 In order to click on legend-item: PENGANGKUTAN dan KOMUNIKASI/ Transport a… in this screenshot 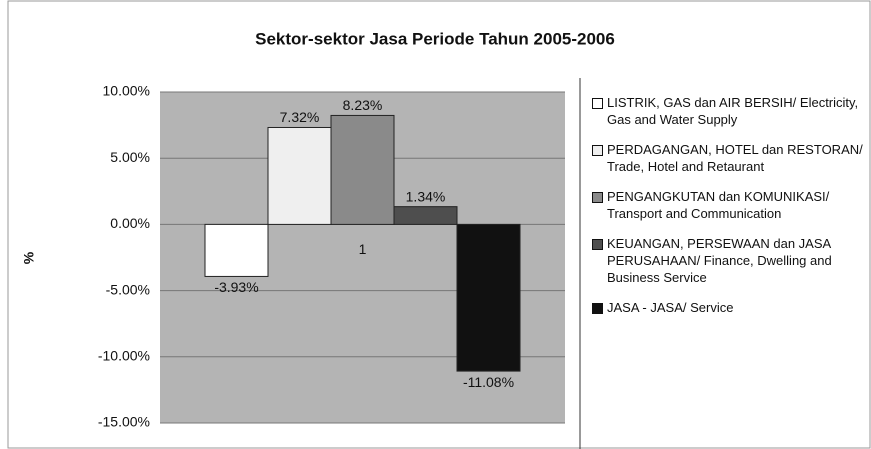, I will do `click(728, 205)`.